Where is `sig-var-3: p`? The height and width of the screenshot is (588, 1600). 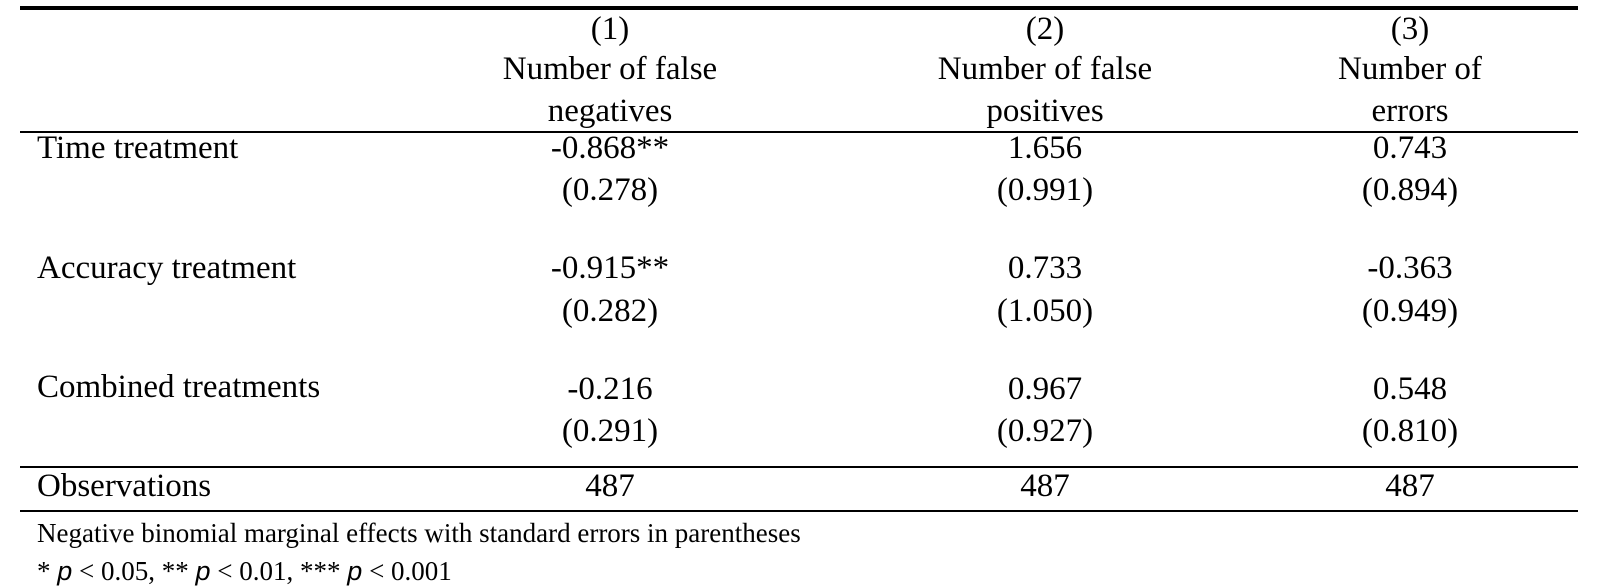 sig-var-3: p is located at coordinates (355, 571).